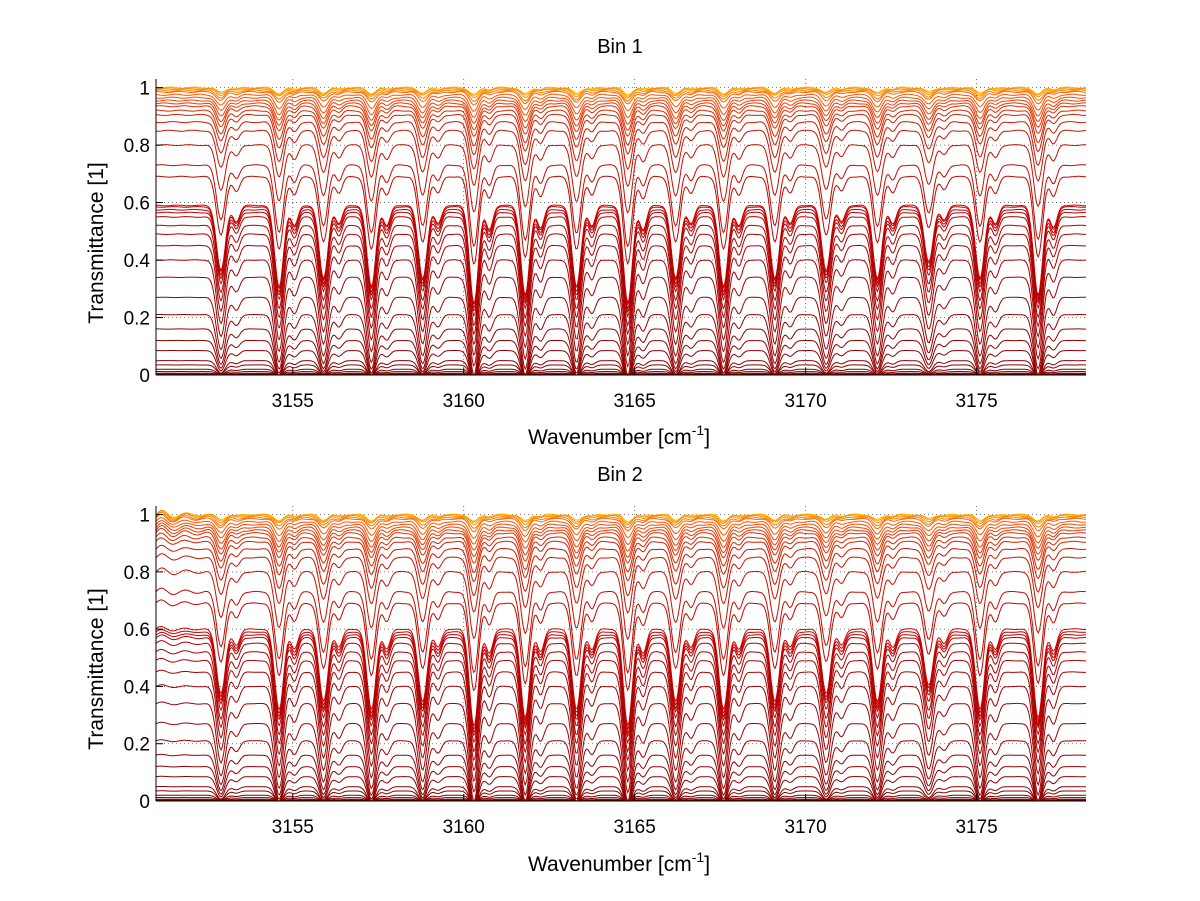 The height and width of the screenshot is (901, 1200). What do you see at coordinates (293, 401) in the screenshot?
I see `x-tick-label: 3155` at bounding box center [293, 401].